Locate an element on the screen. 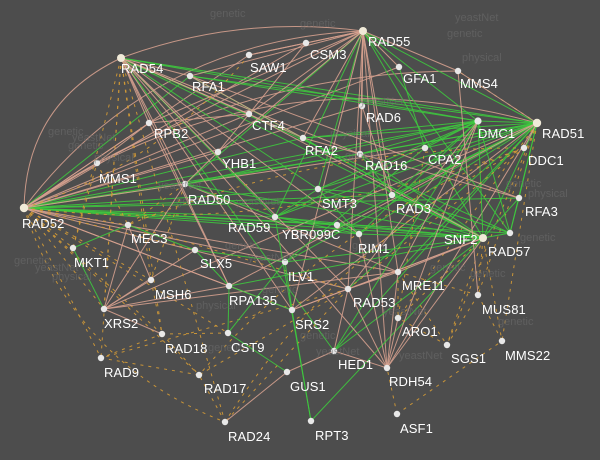 This screenshot has width=600, height=460. edge-RAD51-RAD59 is located at coordinates (406, 170).